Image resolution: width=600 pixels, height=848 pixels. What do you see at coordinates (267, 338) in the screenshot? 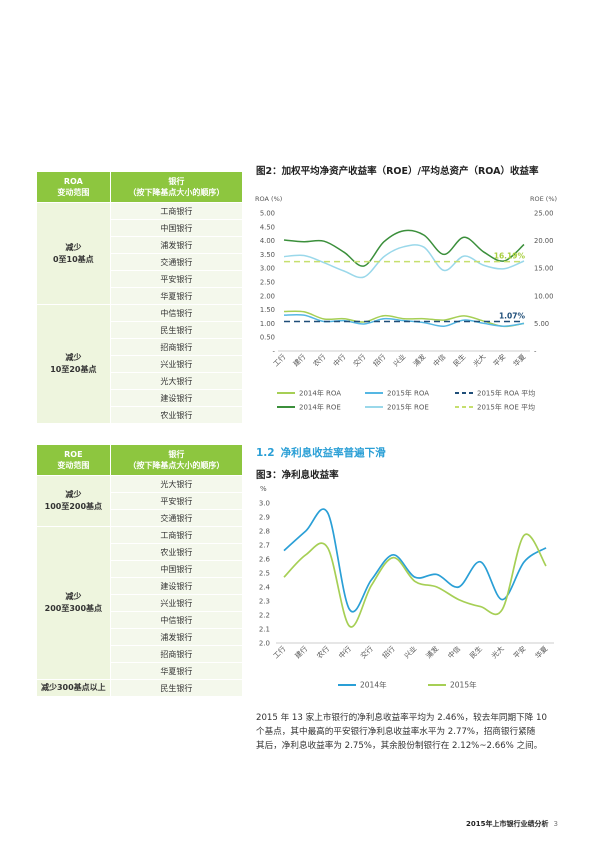
I see `left-tick-label: 0.50` at bounding box center [267, 338].